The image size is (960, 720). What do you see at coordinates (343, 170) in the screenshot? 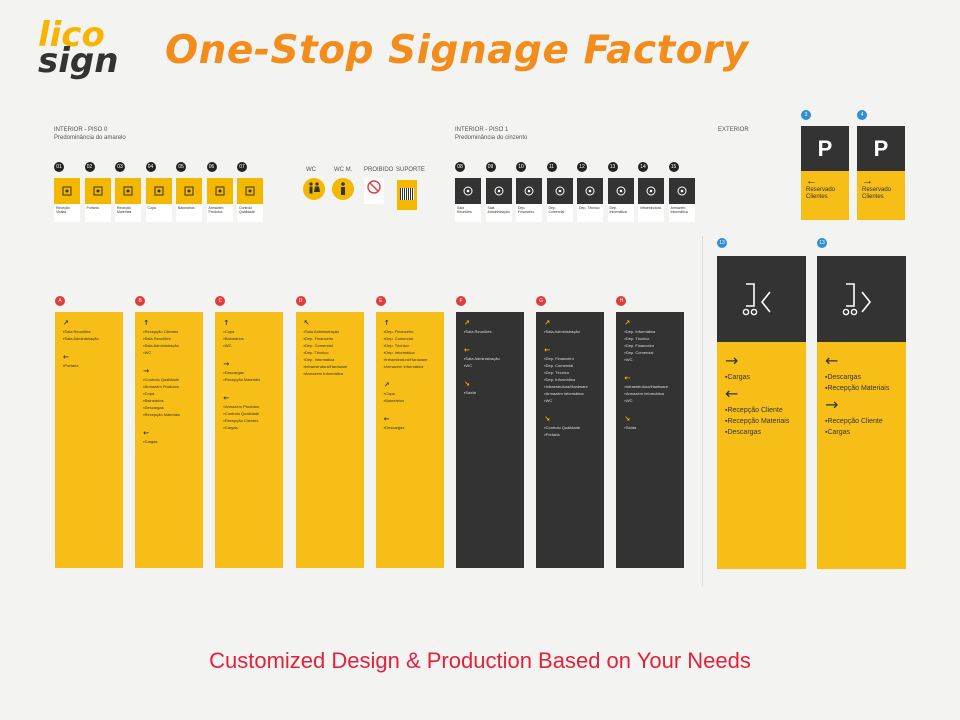
I see `wcm-label: WC M.` at bounding box center [343, 170].